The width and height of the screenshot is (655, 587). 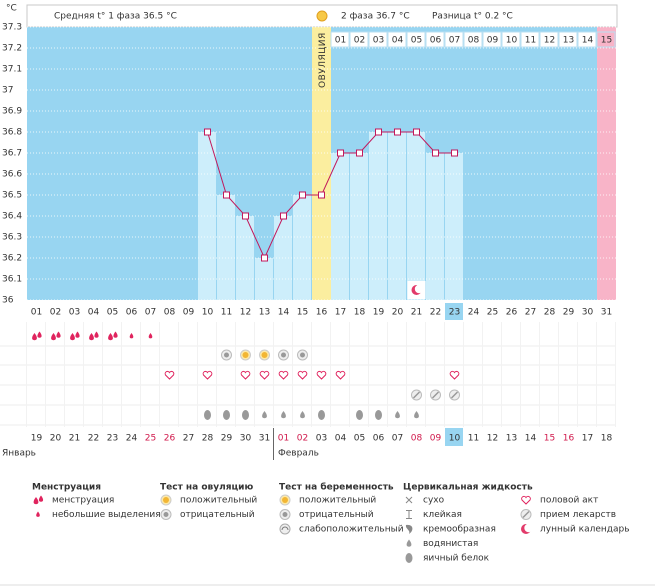 I want to click on sticky-icon, so click(x=409, y=514).